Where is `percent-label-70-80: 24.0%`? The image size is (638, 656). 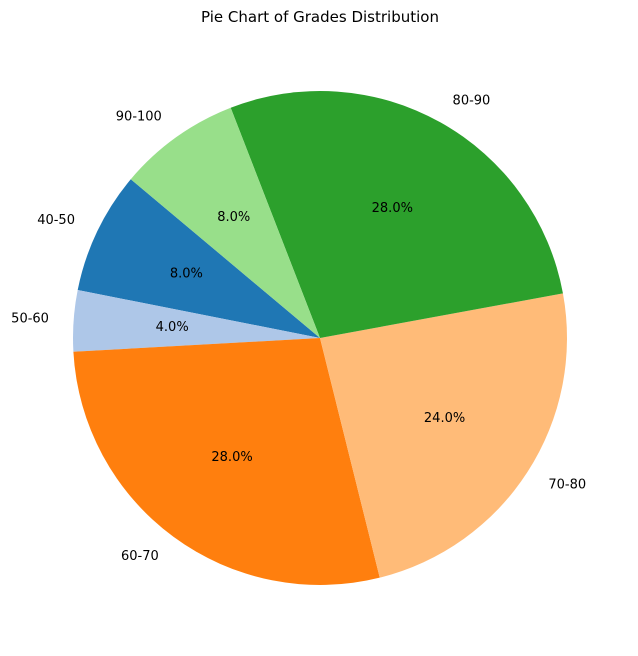 percent-label-70-80: 24.0% is located at coordinates (444, 418).